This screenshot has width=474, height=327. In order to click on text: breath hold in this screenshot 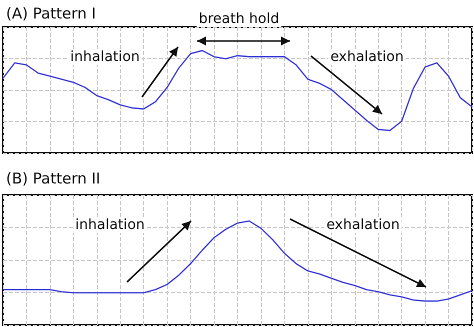, I will do `click(239, 19)`.